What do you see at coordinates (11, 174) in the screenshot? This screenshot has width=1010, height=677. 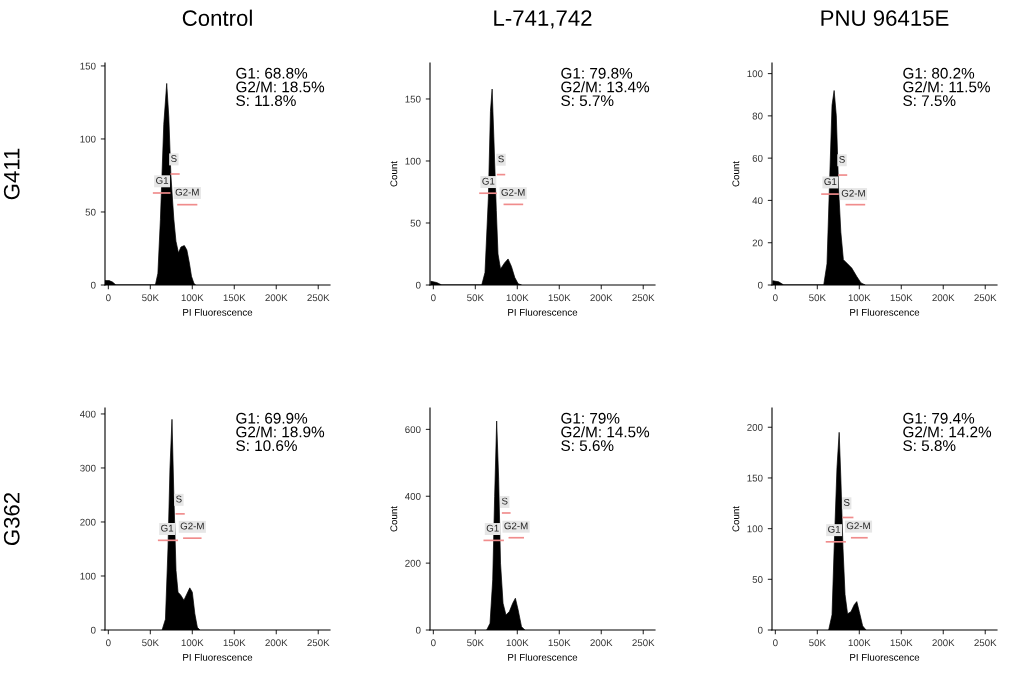 I see `y-axis-title: G411` at bounding box center [11, 174].